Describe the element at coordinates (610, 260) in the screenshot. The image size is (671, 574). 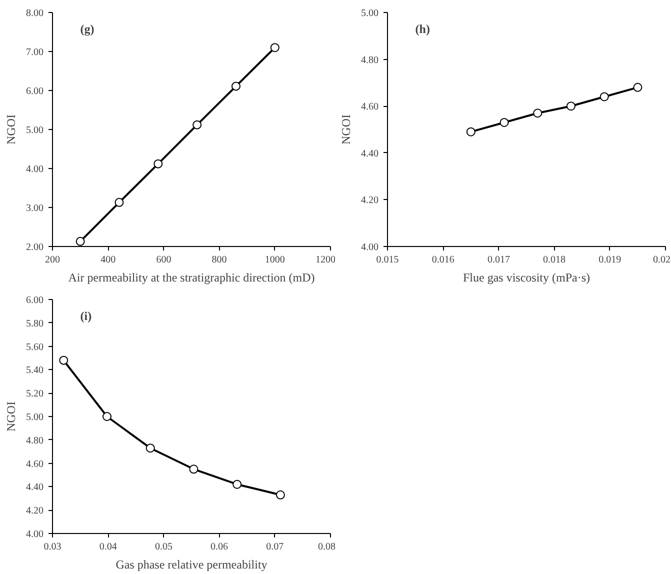
I see `x-tick-label: 0.019` at that location.